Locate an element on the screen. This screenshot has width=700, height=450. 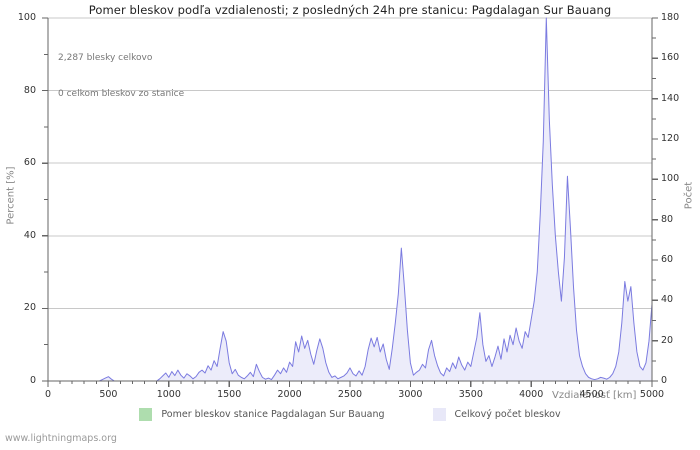
x-tick-2000: 2000 is located at coordinates (289, 394).